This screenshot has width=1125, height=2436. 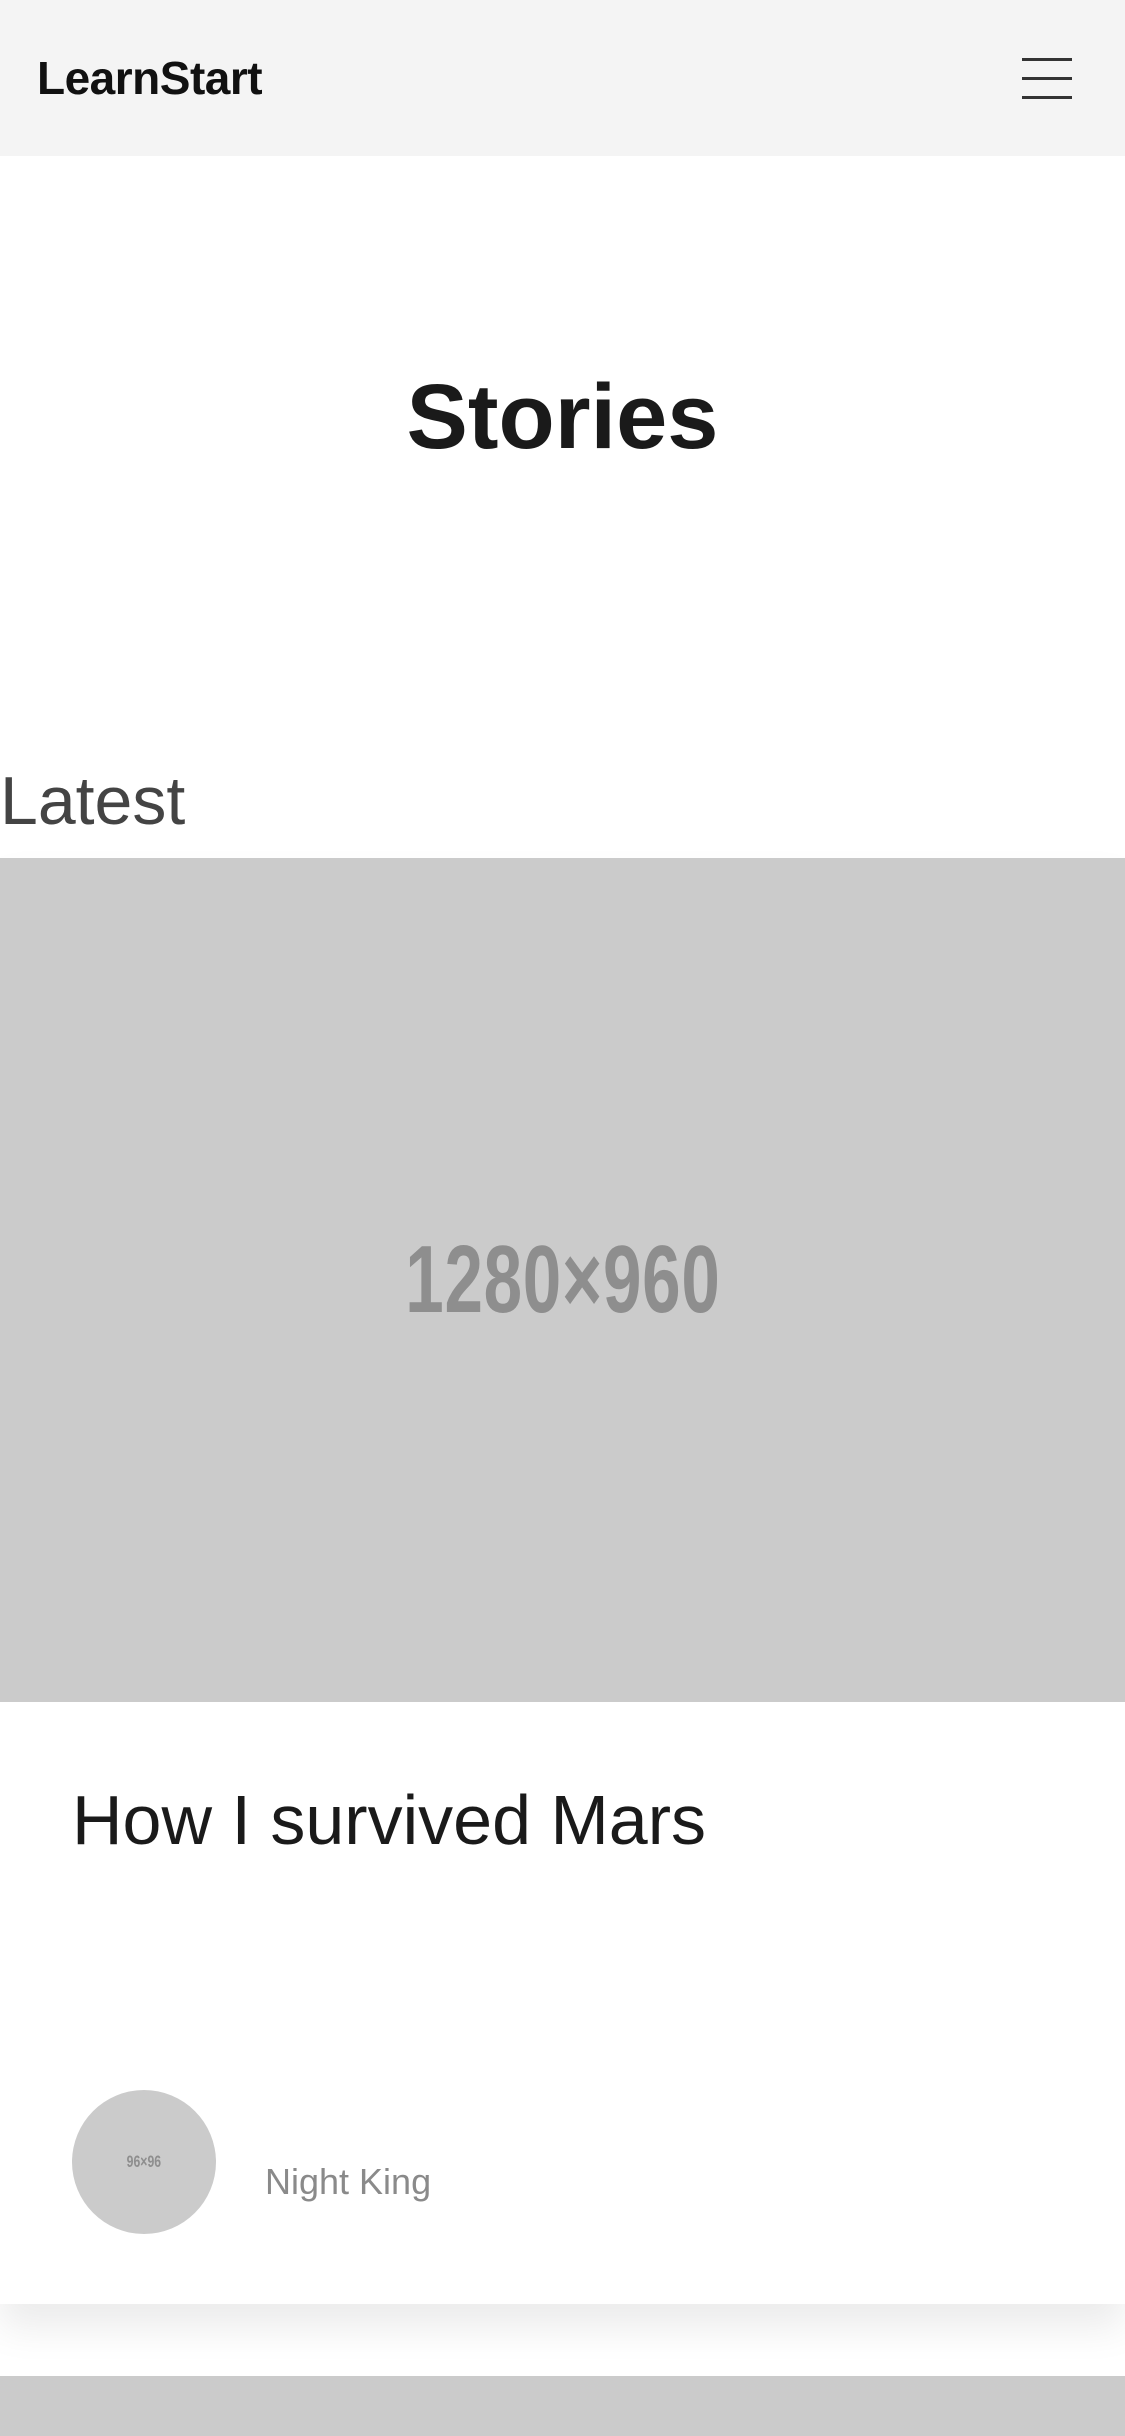 What do you see at coordinates (562, 416) in the screenshot?
I see `page-title: Stories` at bounding box center [562, 416].